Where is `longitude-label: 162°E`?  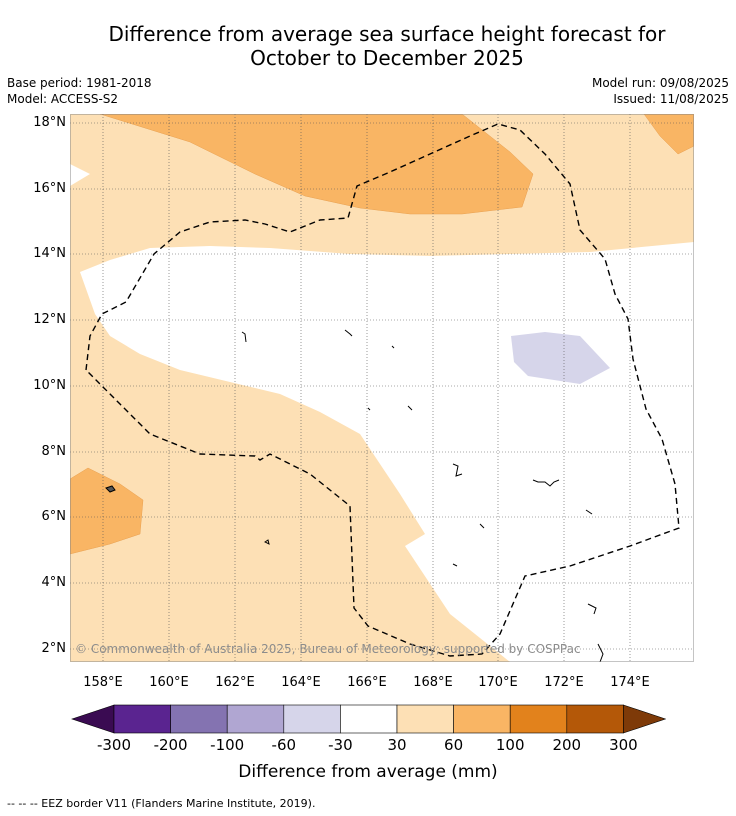 longitude-label: 162°E is located at coordinates (235, 682).